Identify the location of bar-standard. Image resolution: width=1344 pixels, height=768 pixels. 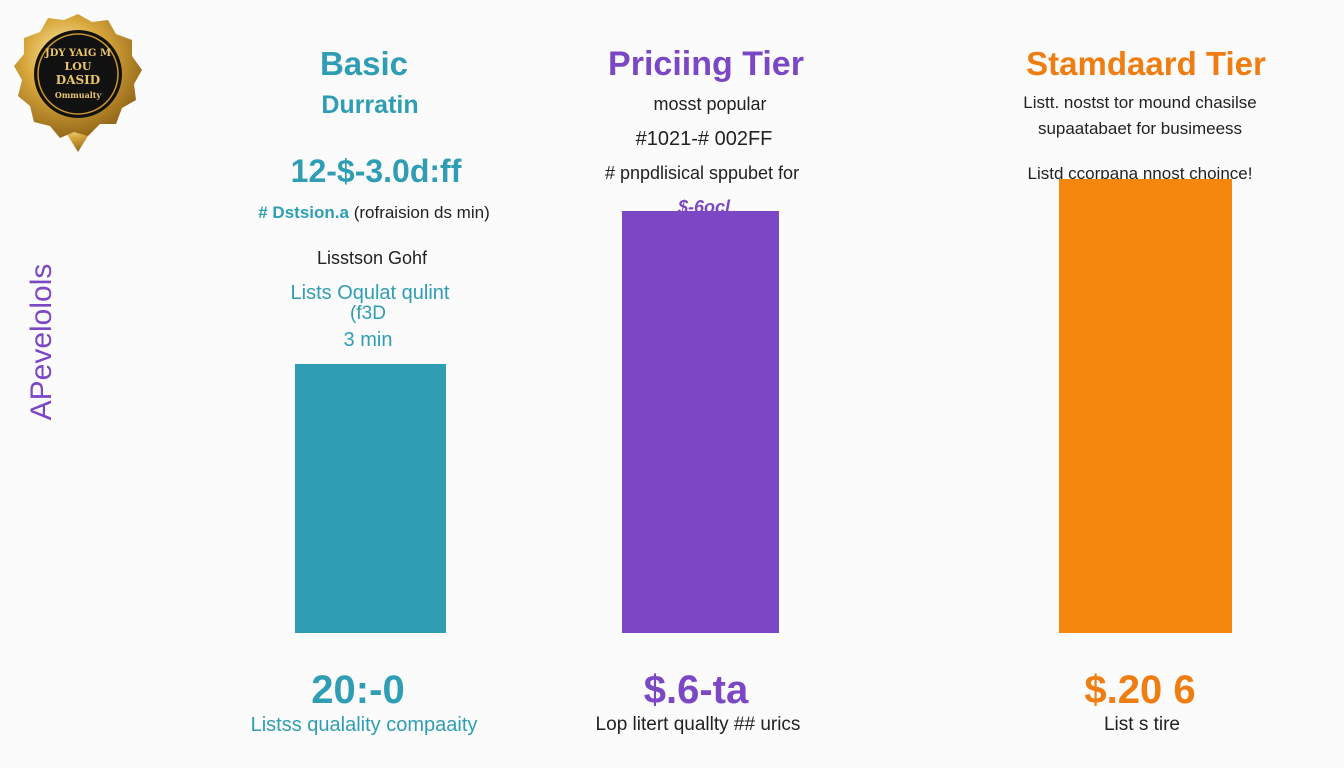
(1145, 405).